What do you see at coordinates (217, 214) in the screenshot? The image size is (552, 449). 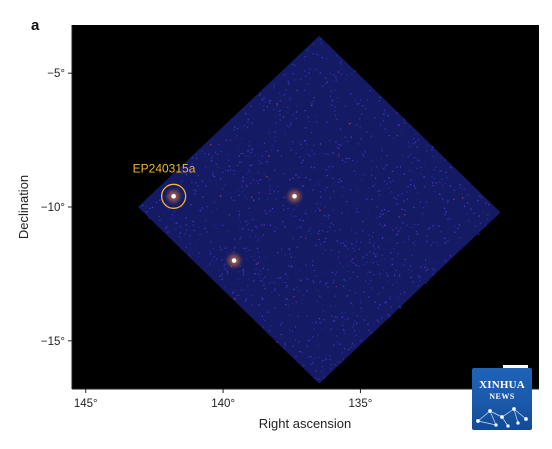 I see `sources-layer: EP240315a` at bounding box center [217, 214].